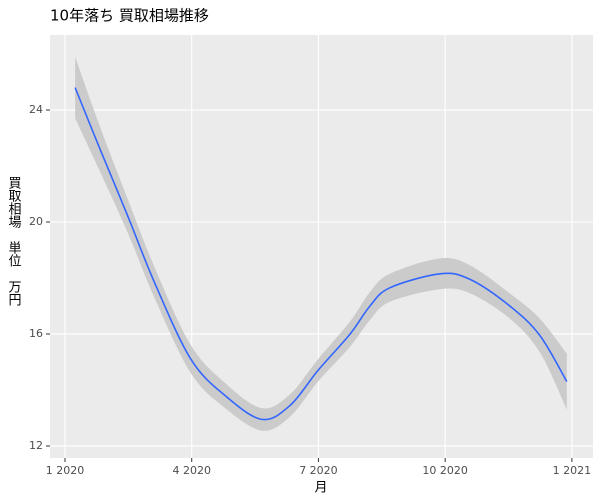  I want to click on x-tick-label: 1 2021, so click(572, 470).